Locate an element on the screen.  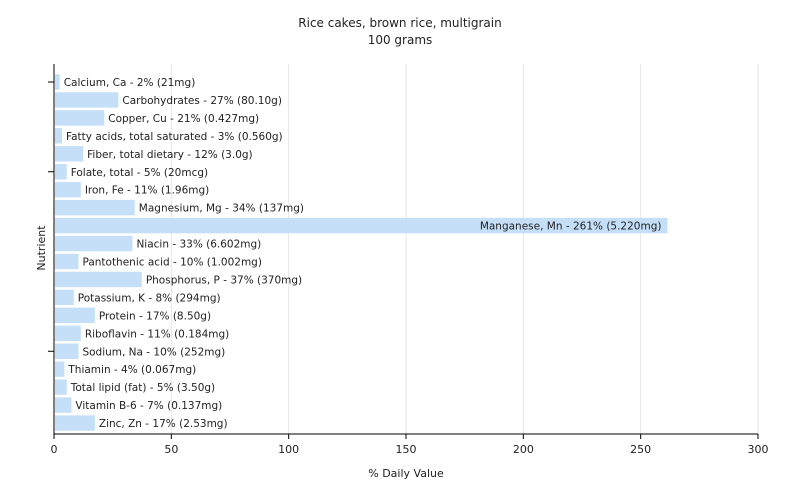
x-tick-label-6: 300 is located at coordinates (758, 449).